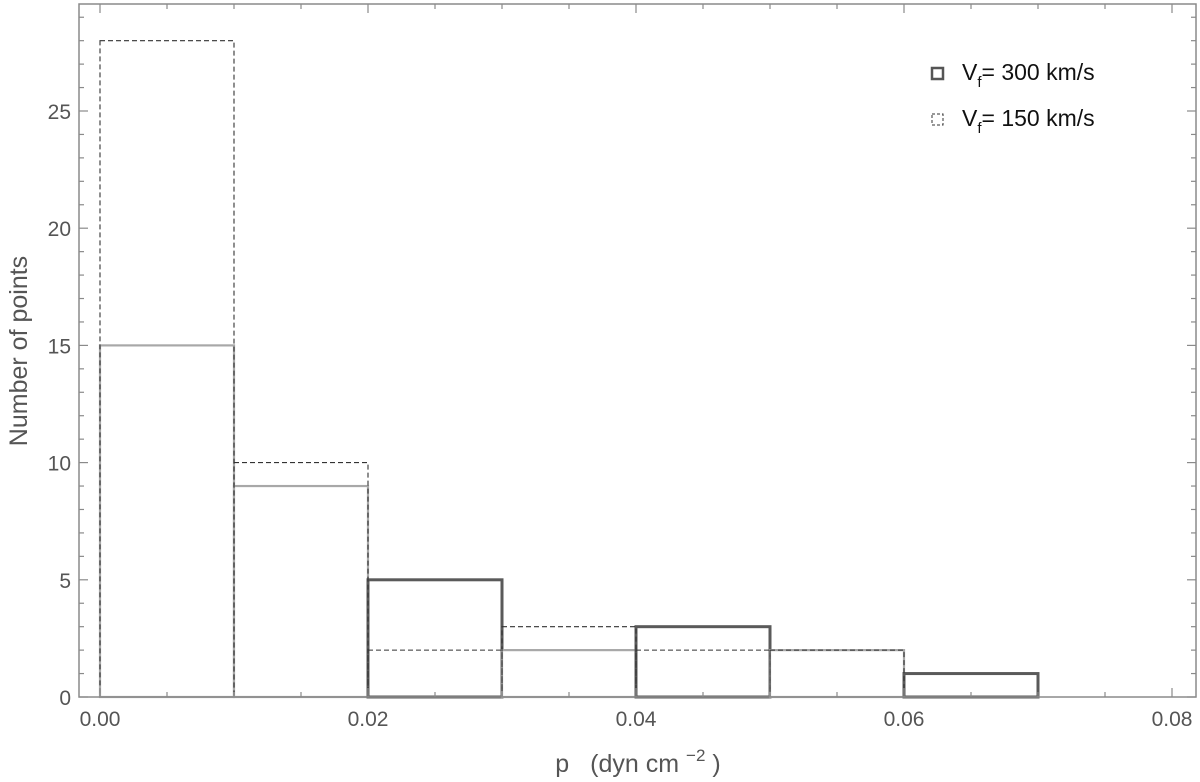 This screenshot has width=1200, height=782. Describe the element at coordinates (1172, 719) in the screenshot. I see `x-tick-label: 0.08` at that location.